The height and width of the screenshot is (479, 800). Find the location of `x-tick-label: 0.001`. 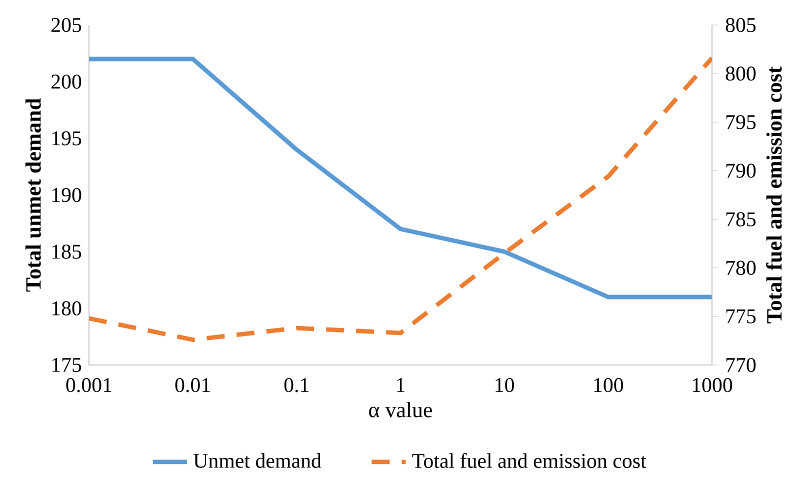

x-tick-label: 0.001 is located at coordinates (89, 385).